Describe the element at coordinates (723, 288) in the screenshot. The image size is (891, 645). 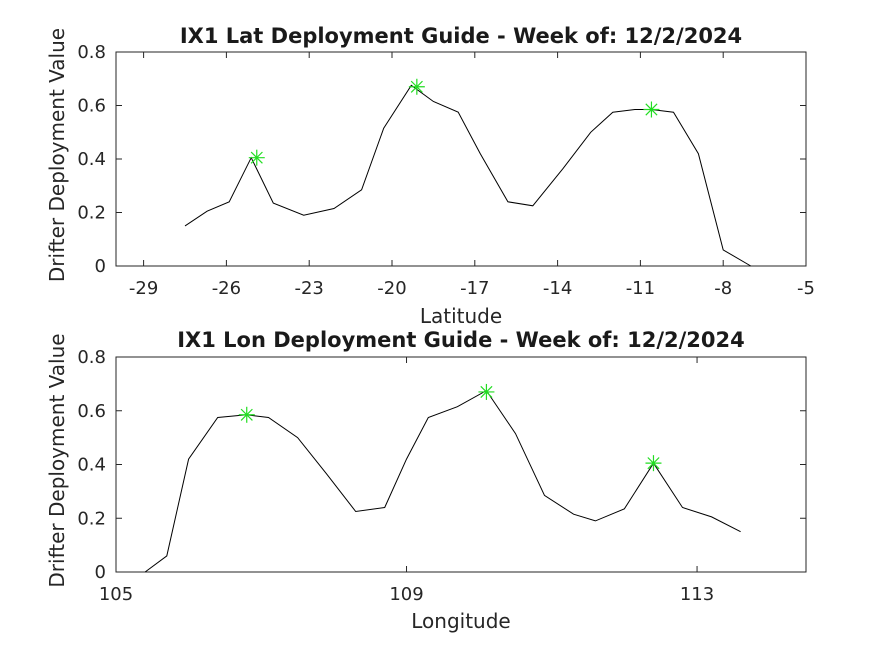
I see `lat-x-tick-label: -8` at that location.